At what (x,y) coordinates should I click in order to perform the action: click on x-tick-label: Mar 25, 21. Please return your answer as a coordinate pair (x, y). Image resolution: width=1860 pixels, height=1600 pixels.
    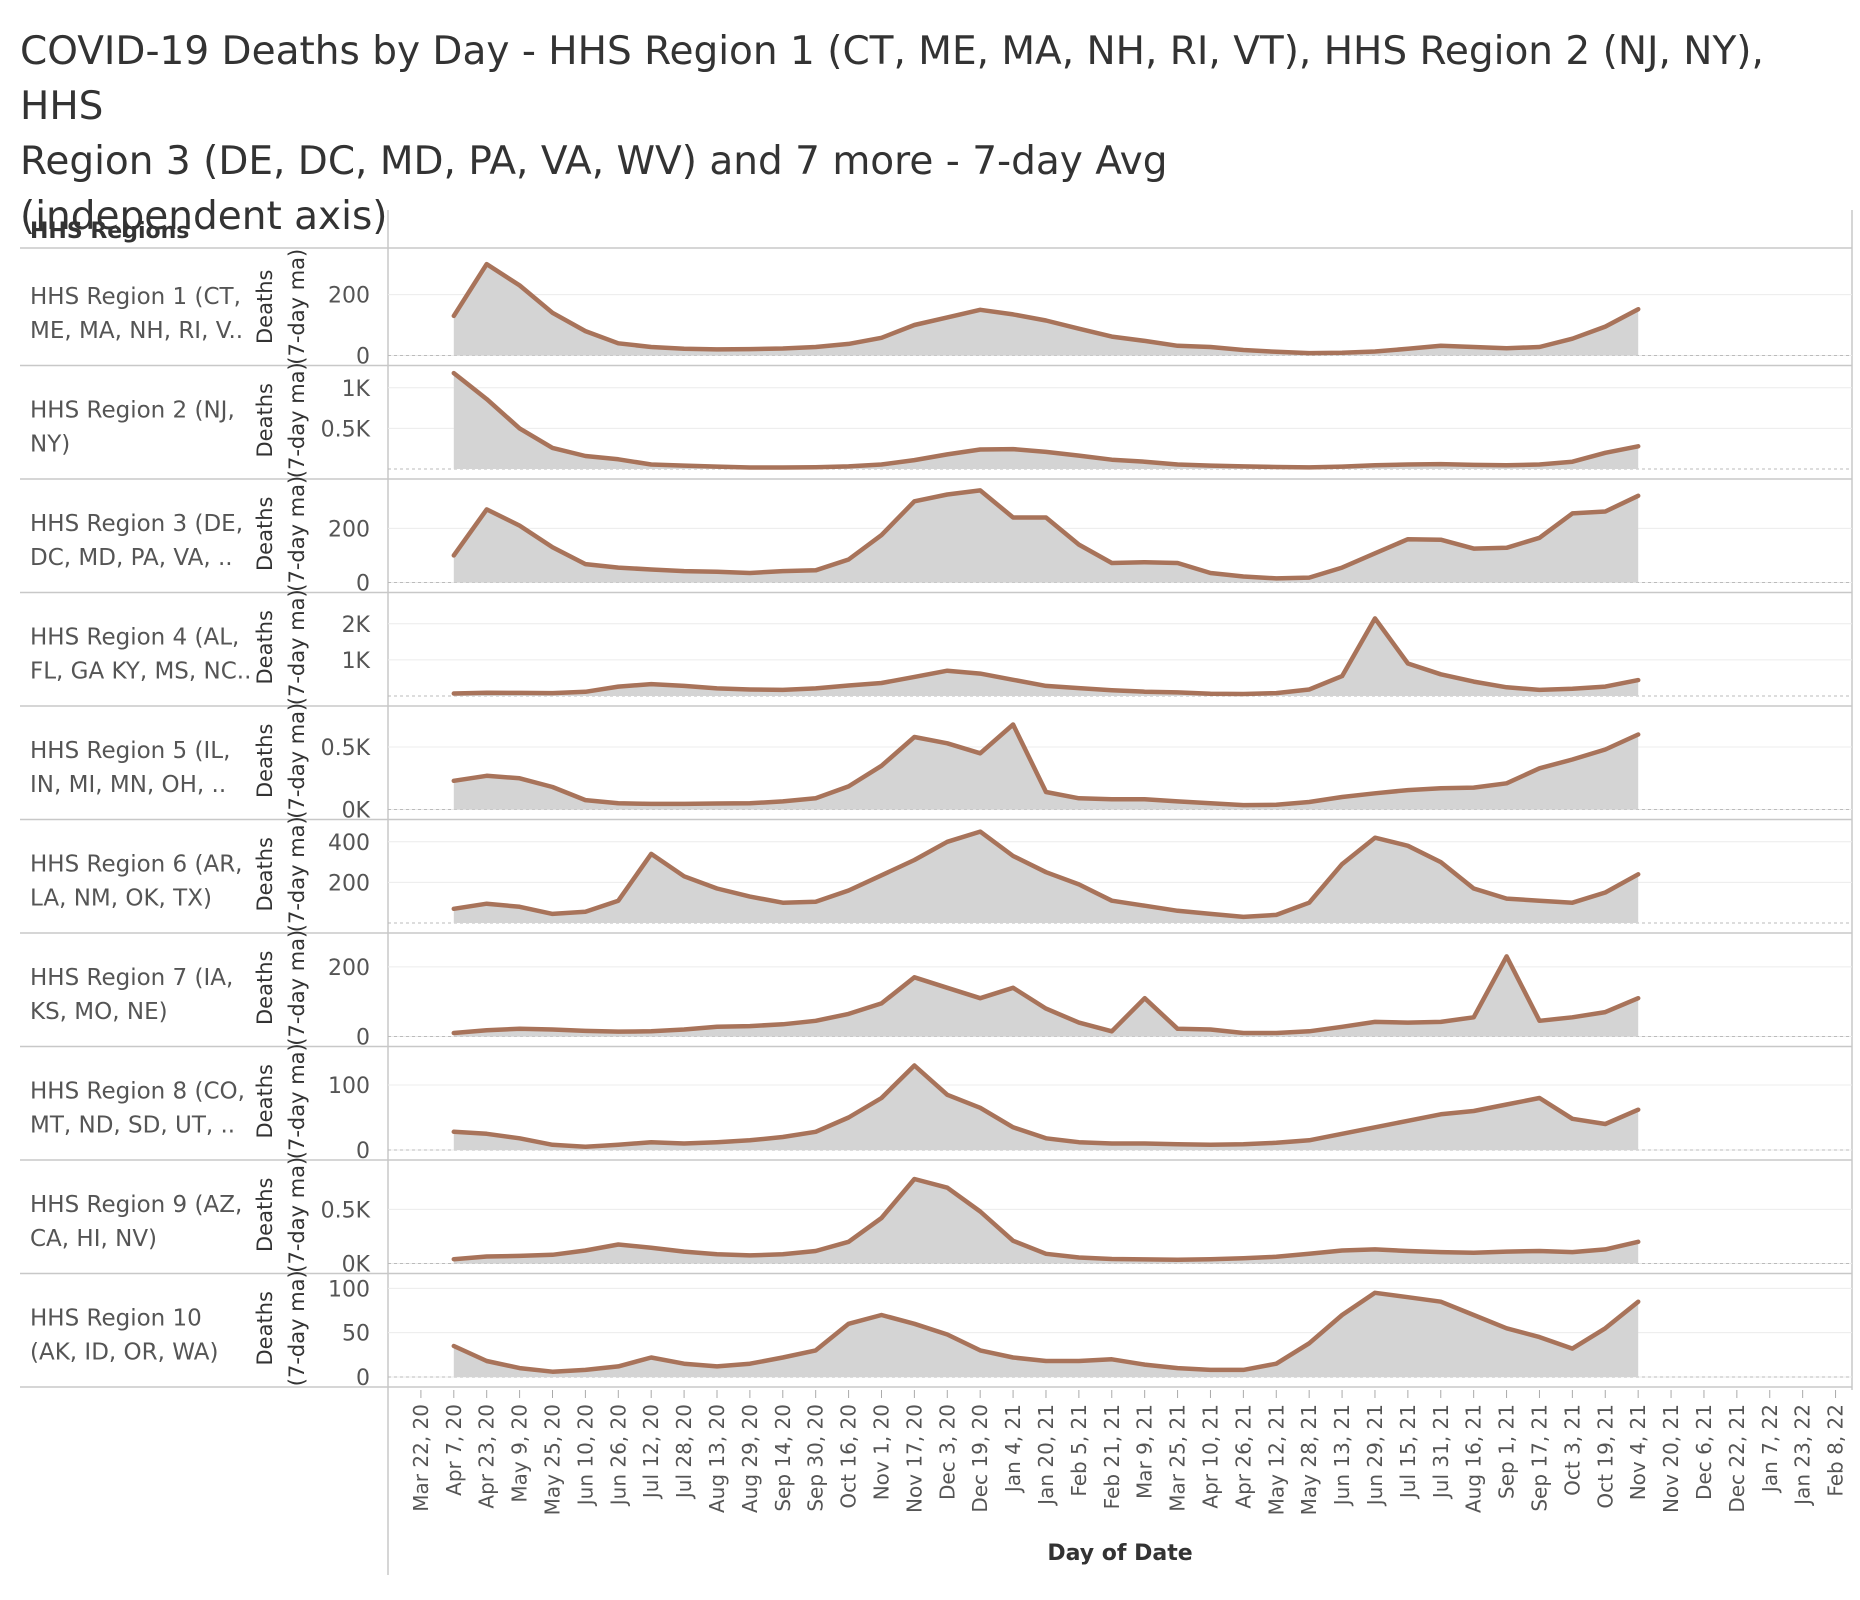
    Looking at the image, I should click on (1178, 1458).